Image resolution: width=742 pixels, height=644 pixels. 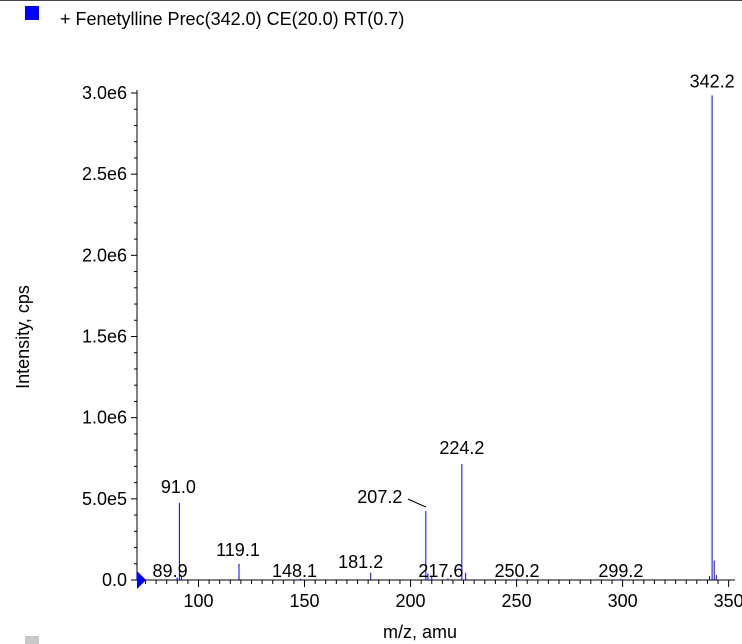 What do you see at coordinates (198, 601) in the screenshot?
I see `x-tick-label: 100` at bounding box center [198, 601].